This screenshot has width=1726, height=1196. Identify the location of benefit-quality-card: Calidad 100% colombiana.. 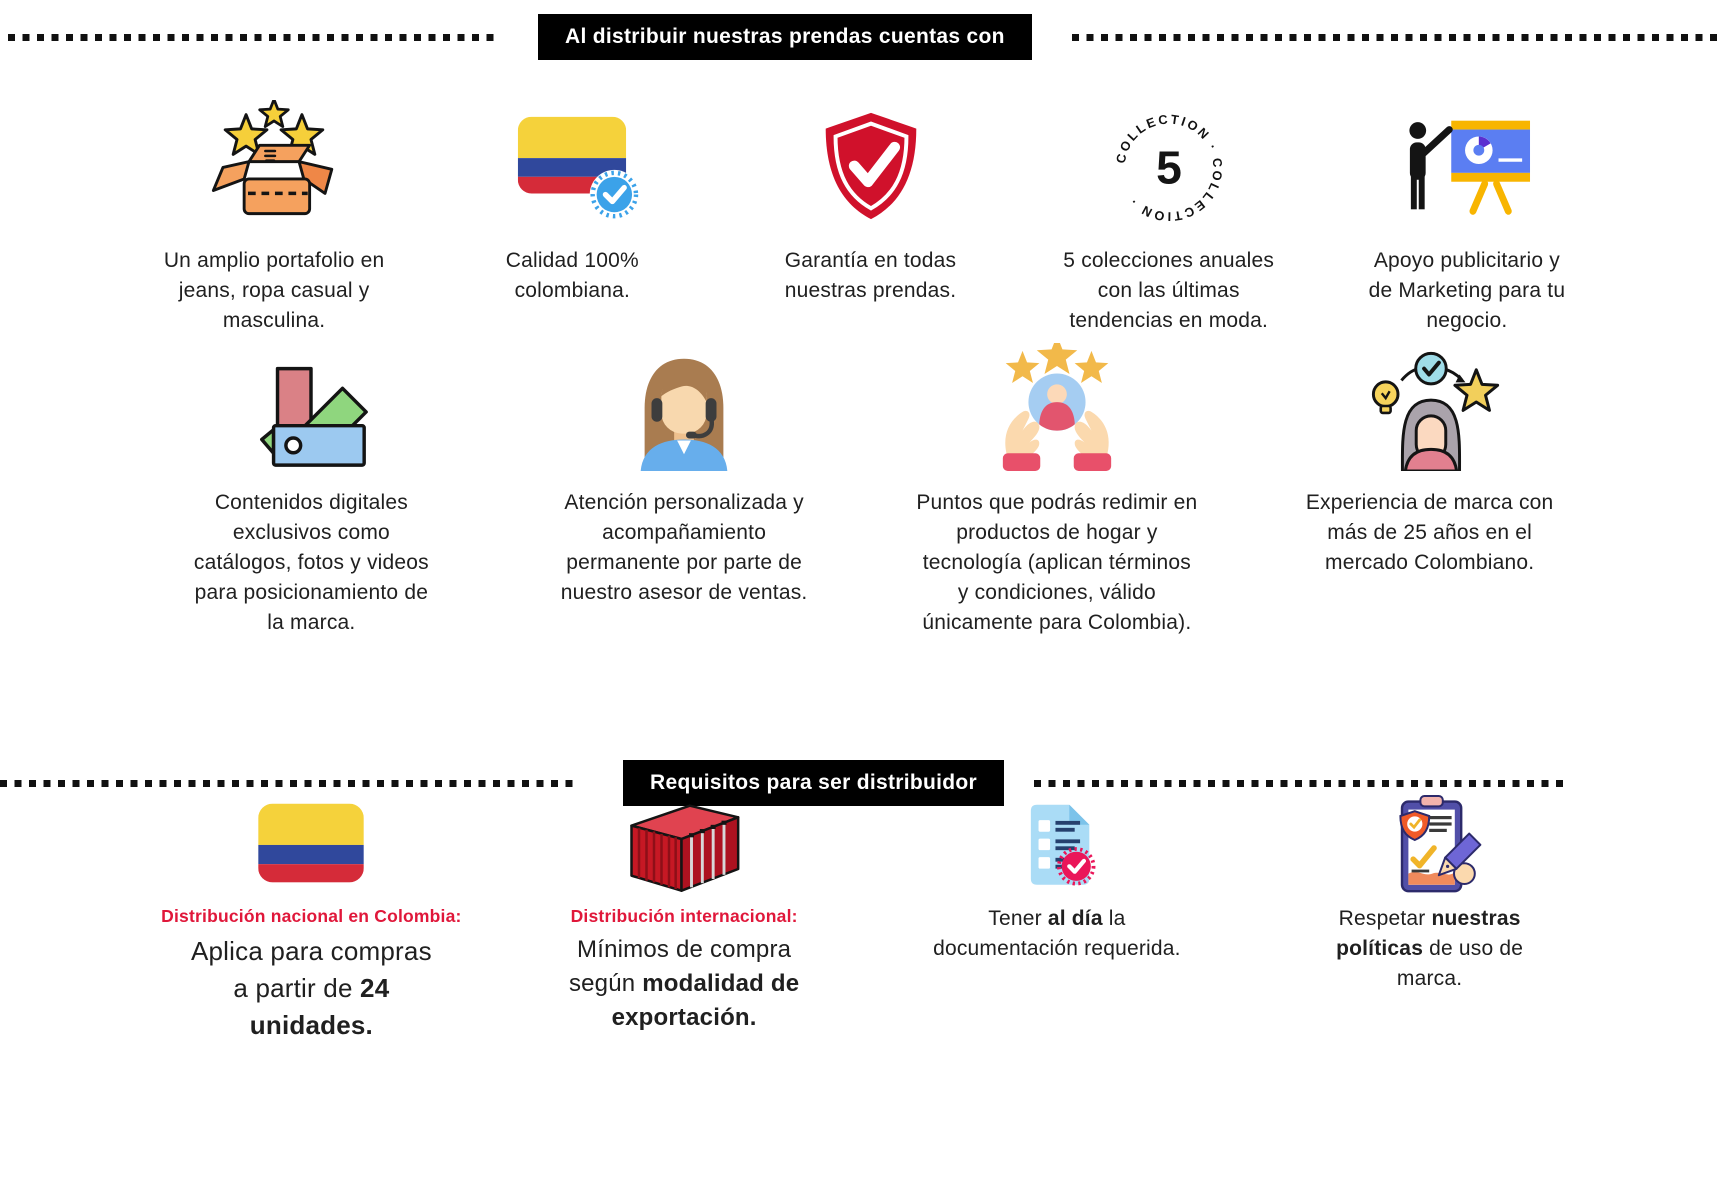
(572, 218).